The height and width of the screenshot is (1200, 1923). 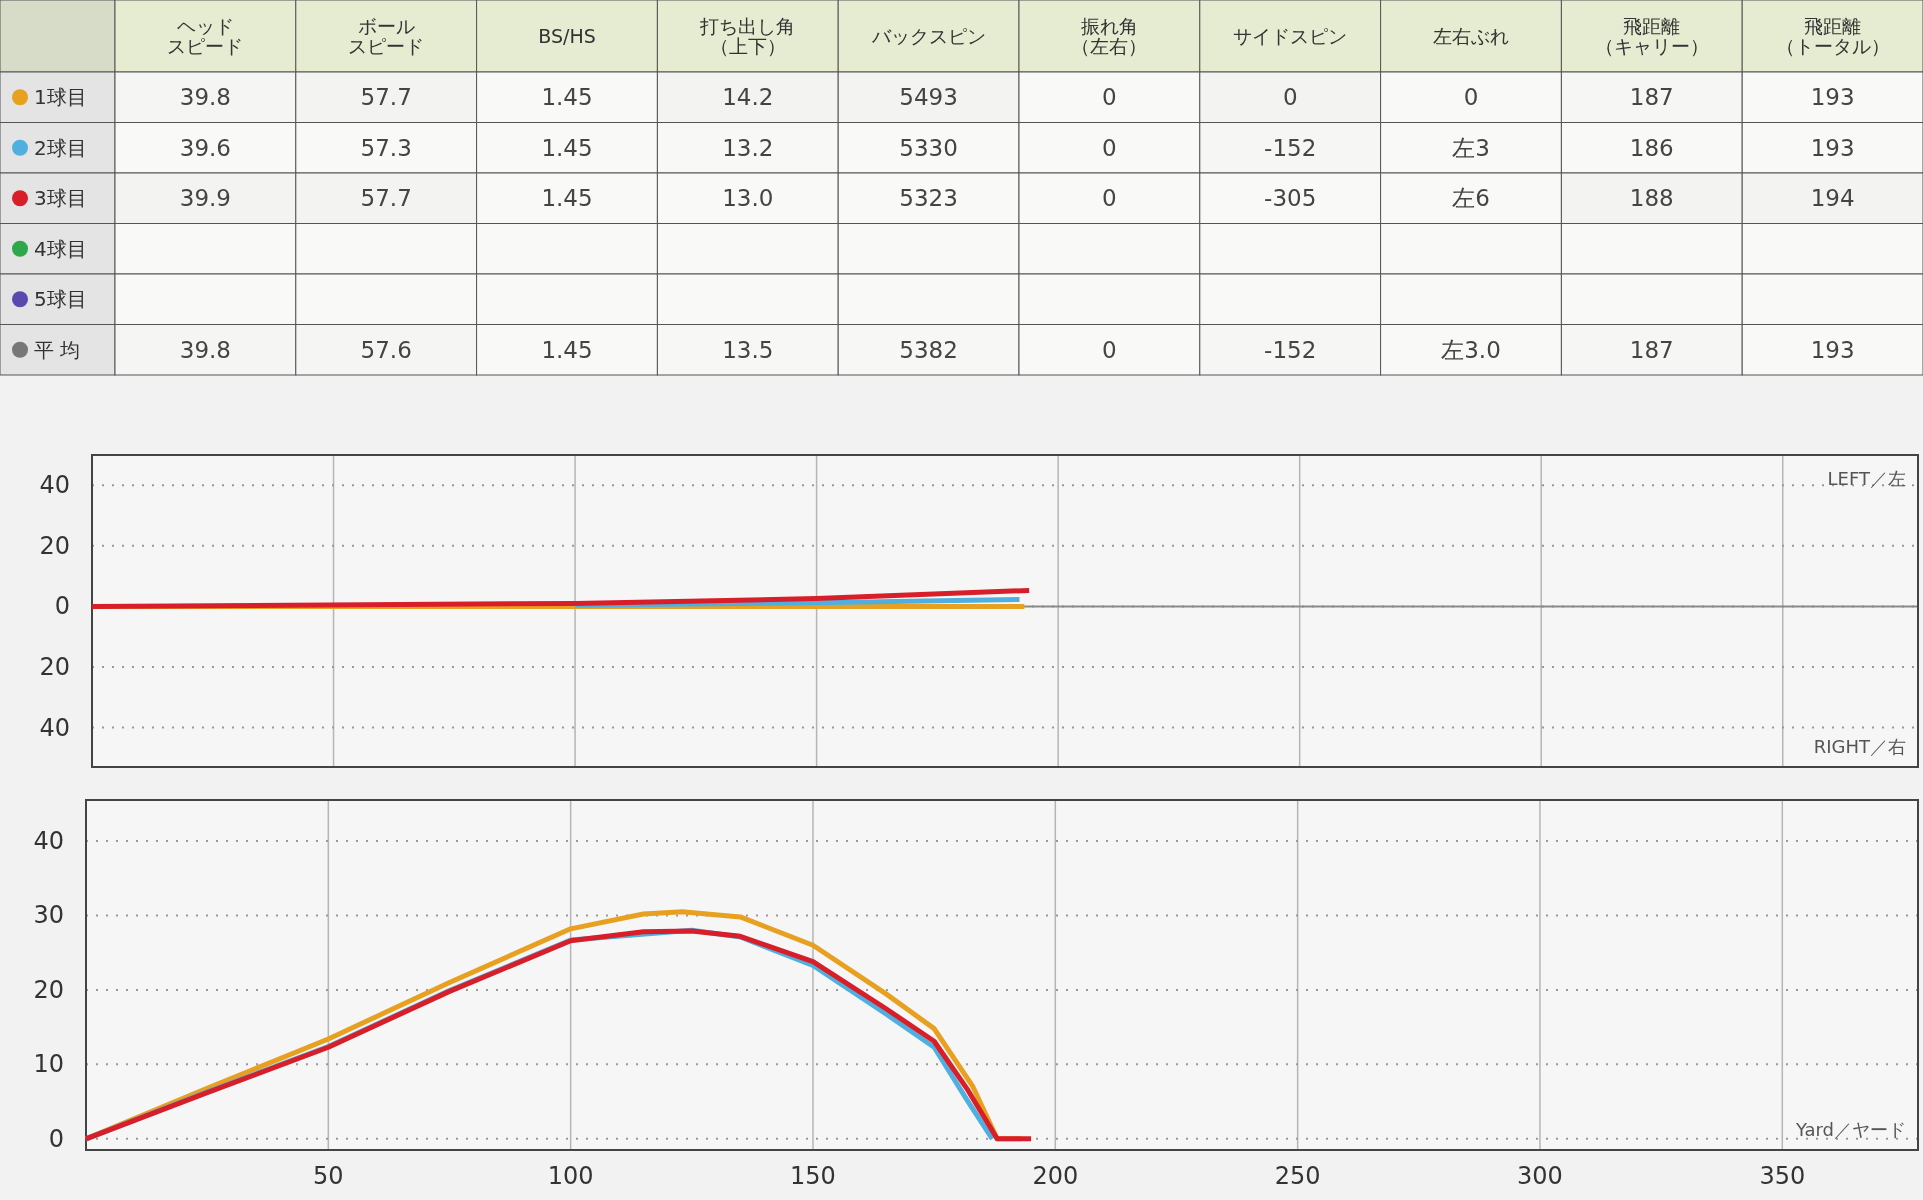 What do you see at coordinates (928, 97) in the screenshot?
I see `data-label: 5493` at bounding box center [928, 97].